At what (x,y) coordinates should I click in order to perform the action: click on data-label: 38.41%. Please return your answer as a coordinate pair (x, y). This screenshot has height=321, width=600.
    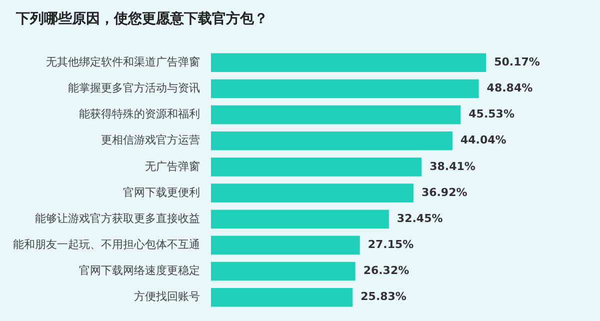
    Looking at the image, I should click on (453, 166).